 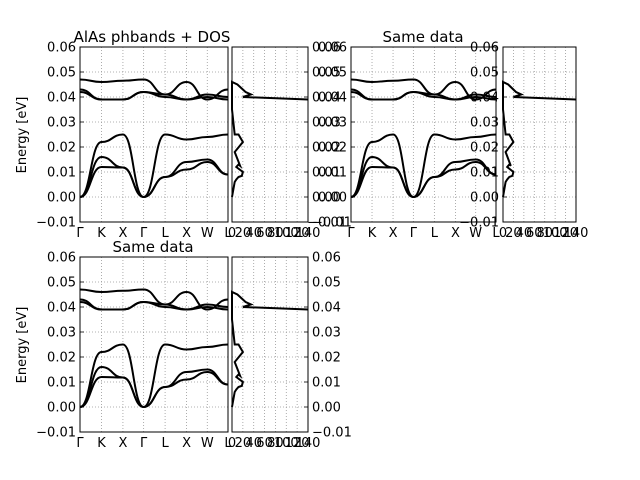 What do you see at coordinates (455, 233) in the screenshot?
I see `band-panel-2-xtick-label-5: X` at bounding box center [455, 233].